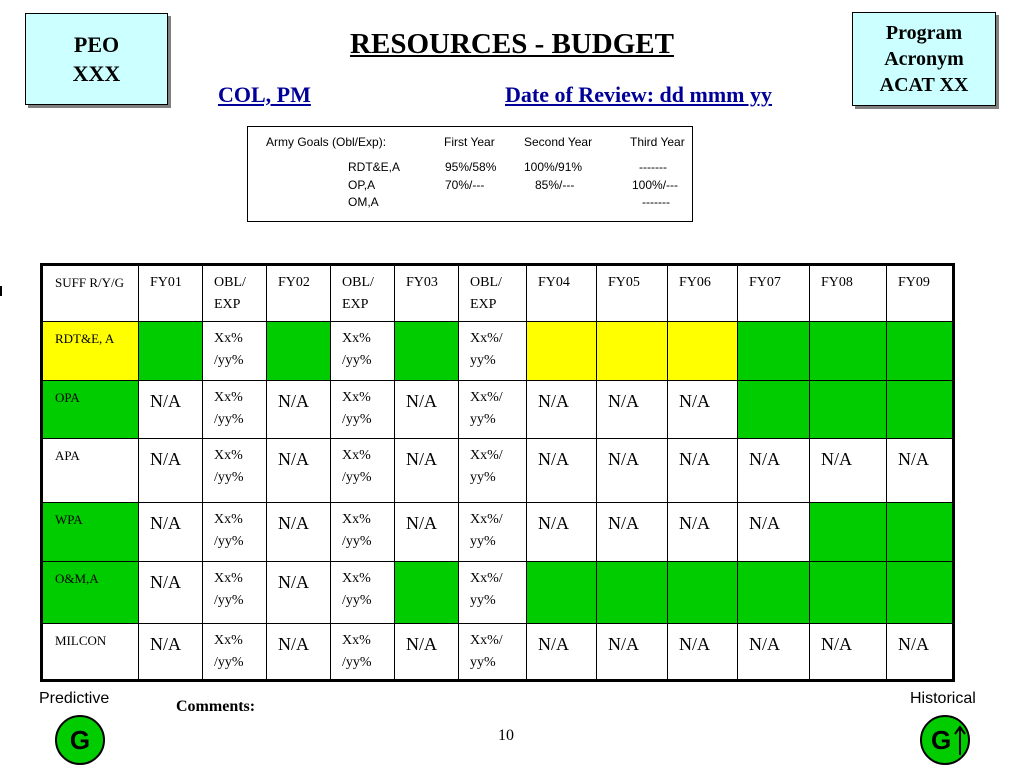 This screenshot has width=1024, height=768. Describe the element at coordinates (90, 470) in the screenshot. I see `row-label: APA` at that location.